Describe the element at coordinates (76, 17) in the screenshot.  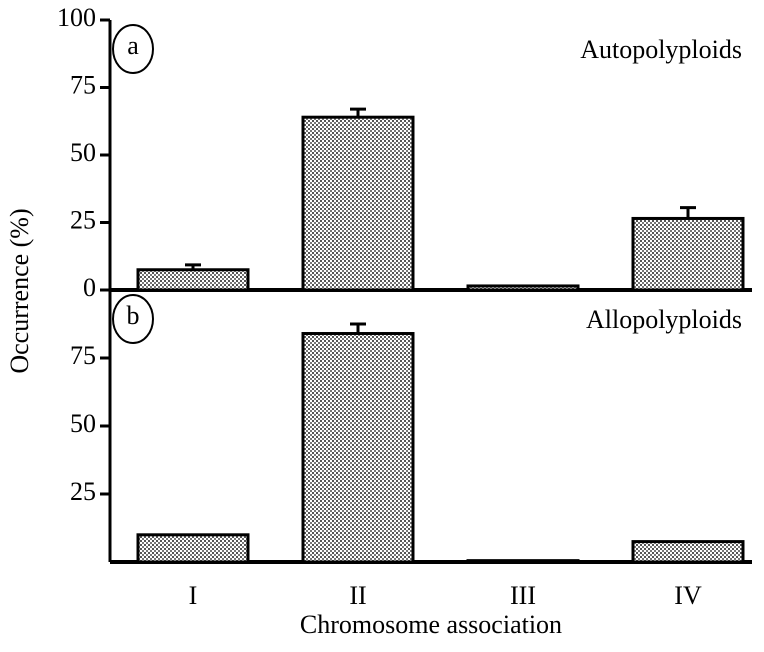
I see `y-tick-label: 100` at that location.